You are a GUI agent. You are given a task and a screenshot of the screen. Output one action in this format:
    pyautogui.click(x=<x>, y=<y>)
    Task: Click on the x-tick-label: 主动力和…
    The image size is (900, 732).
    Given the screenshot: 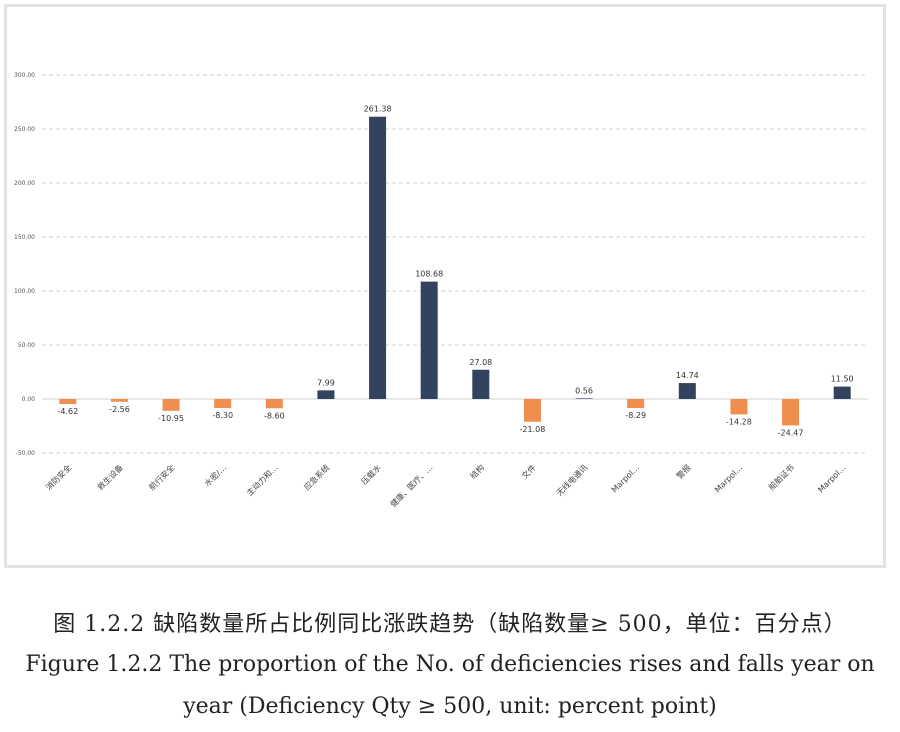 What is the action you would take?
    pyautogui.click(x=261, y=479)
    